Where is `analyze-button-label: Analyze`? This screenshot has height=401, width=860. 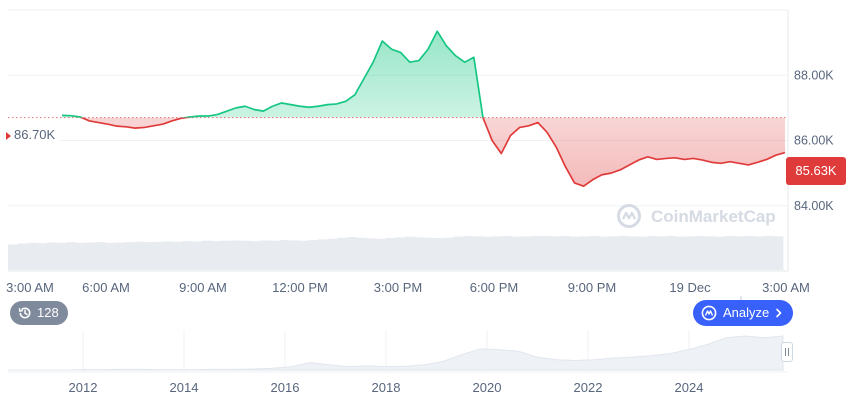 analyze-button-label: Analyze is located at coordinates (746, 312).